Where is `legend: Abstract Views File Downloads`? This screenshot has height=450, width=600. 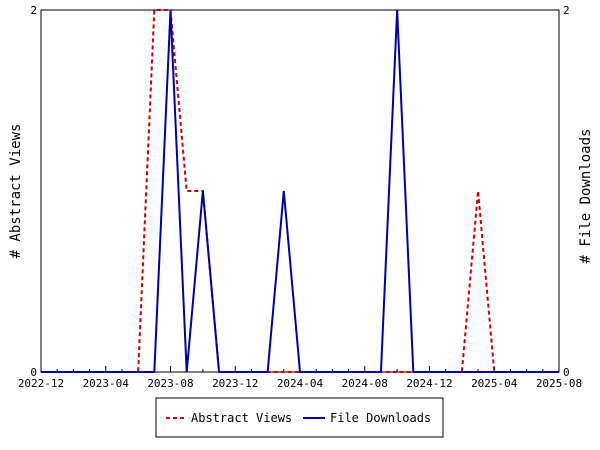
legend: Abstract Views File Downloads is located at coordinates (299, 417).